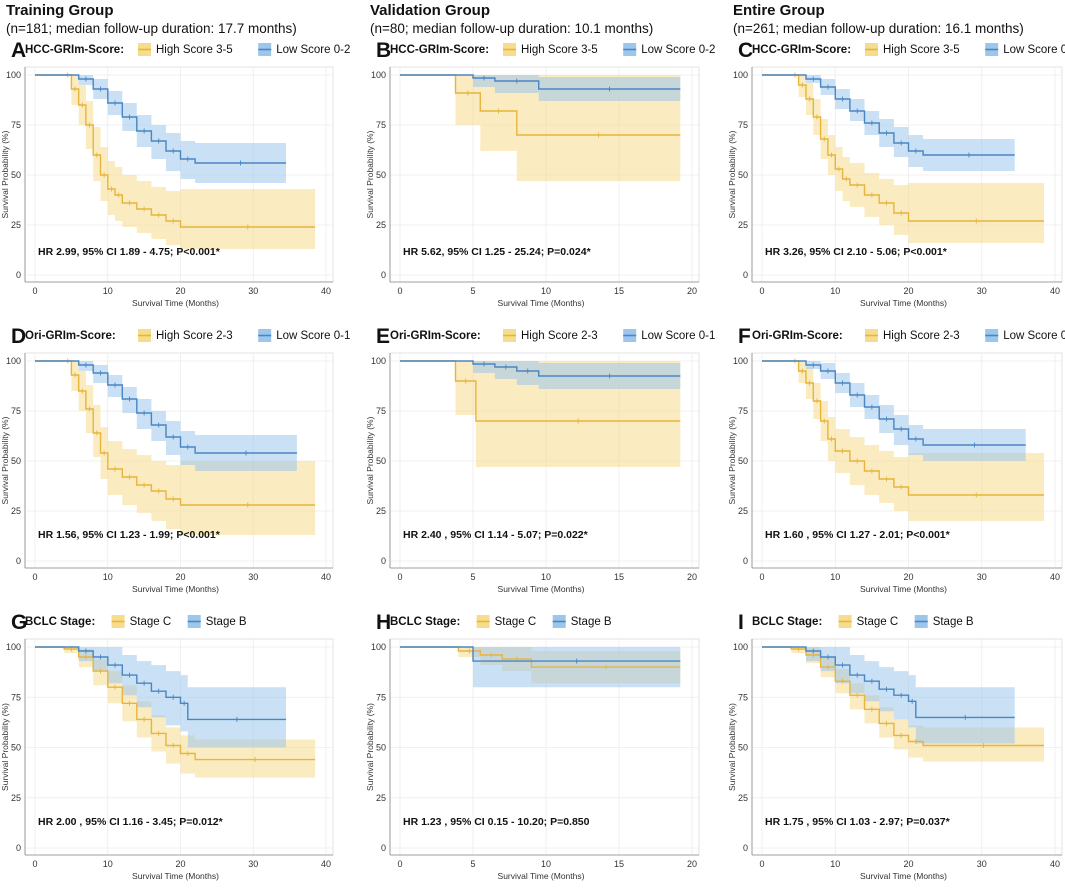 The height and width of the screenshot is (888, 1065). What do you see at coordinates (430, 10) in the screenshot?
I see `column-title: Validation Group` at bounding box center [430, 10].